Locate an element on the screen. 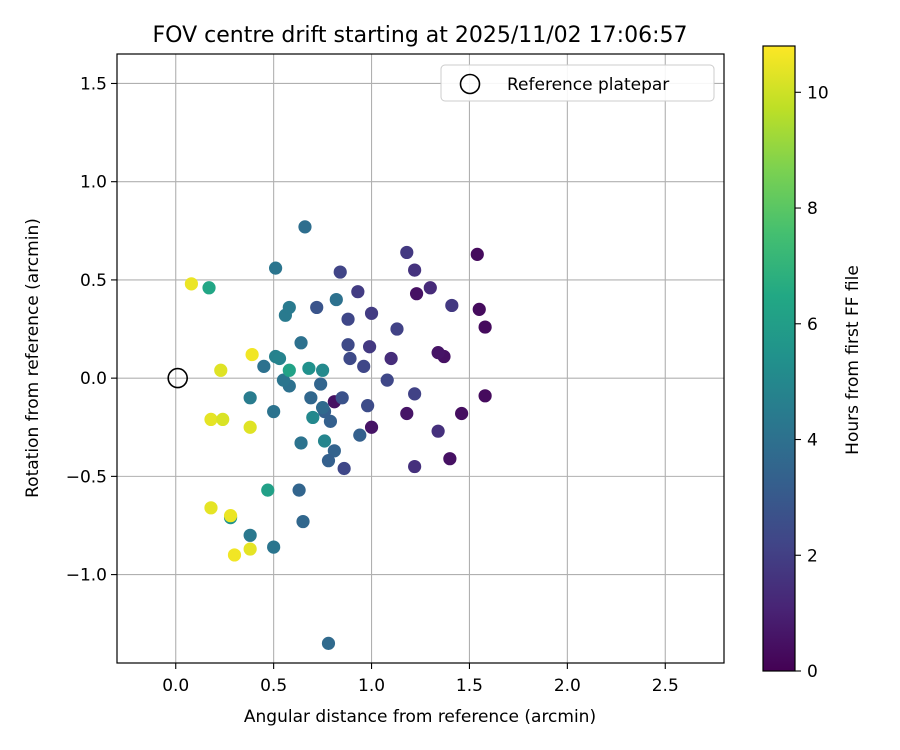 Image resolution: width=900 pixels, height=750 pixels. colorbar-tick-label: 4 is located at coordinates (812, 441).